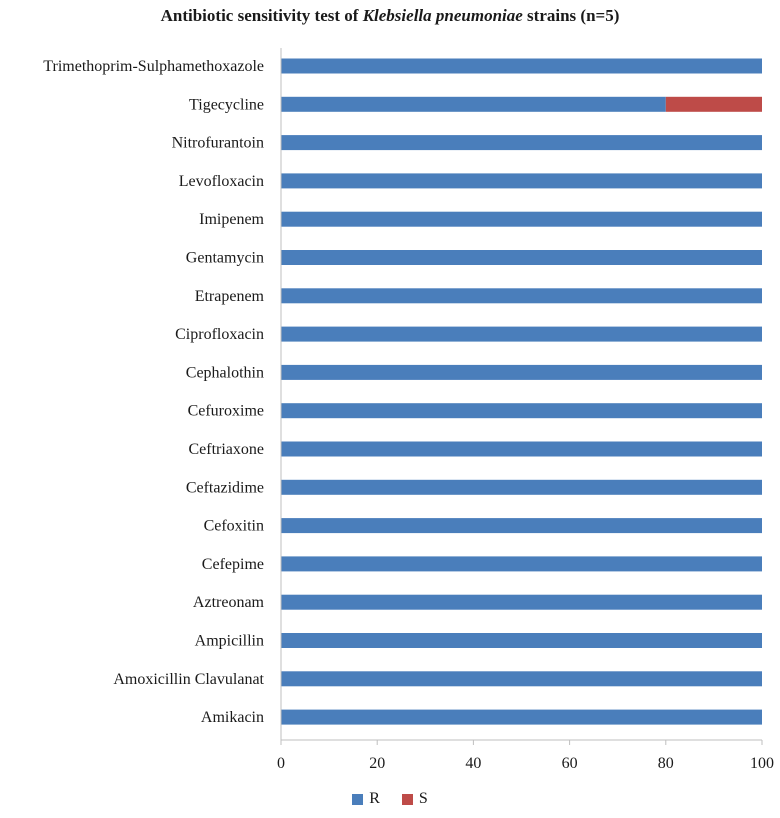 Image resolution: width=780 pixels, height=818 pixels. What do you see at coordinates (666, 763) in the screenshot?
I see `x-tick-label: 80` at bounding box center [666, 763].